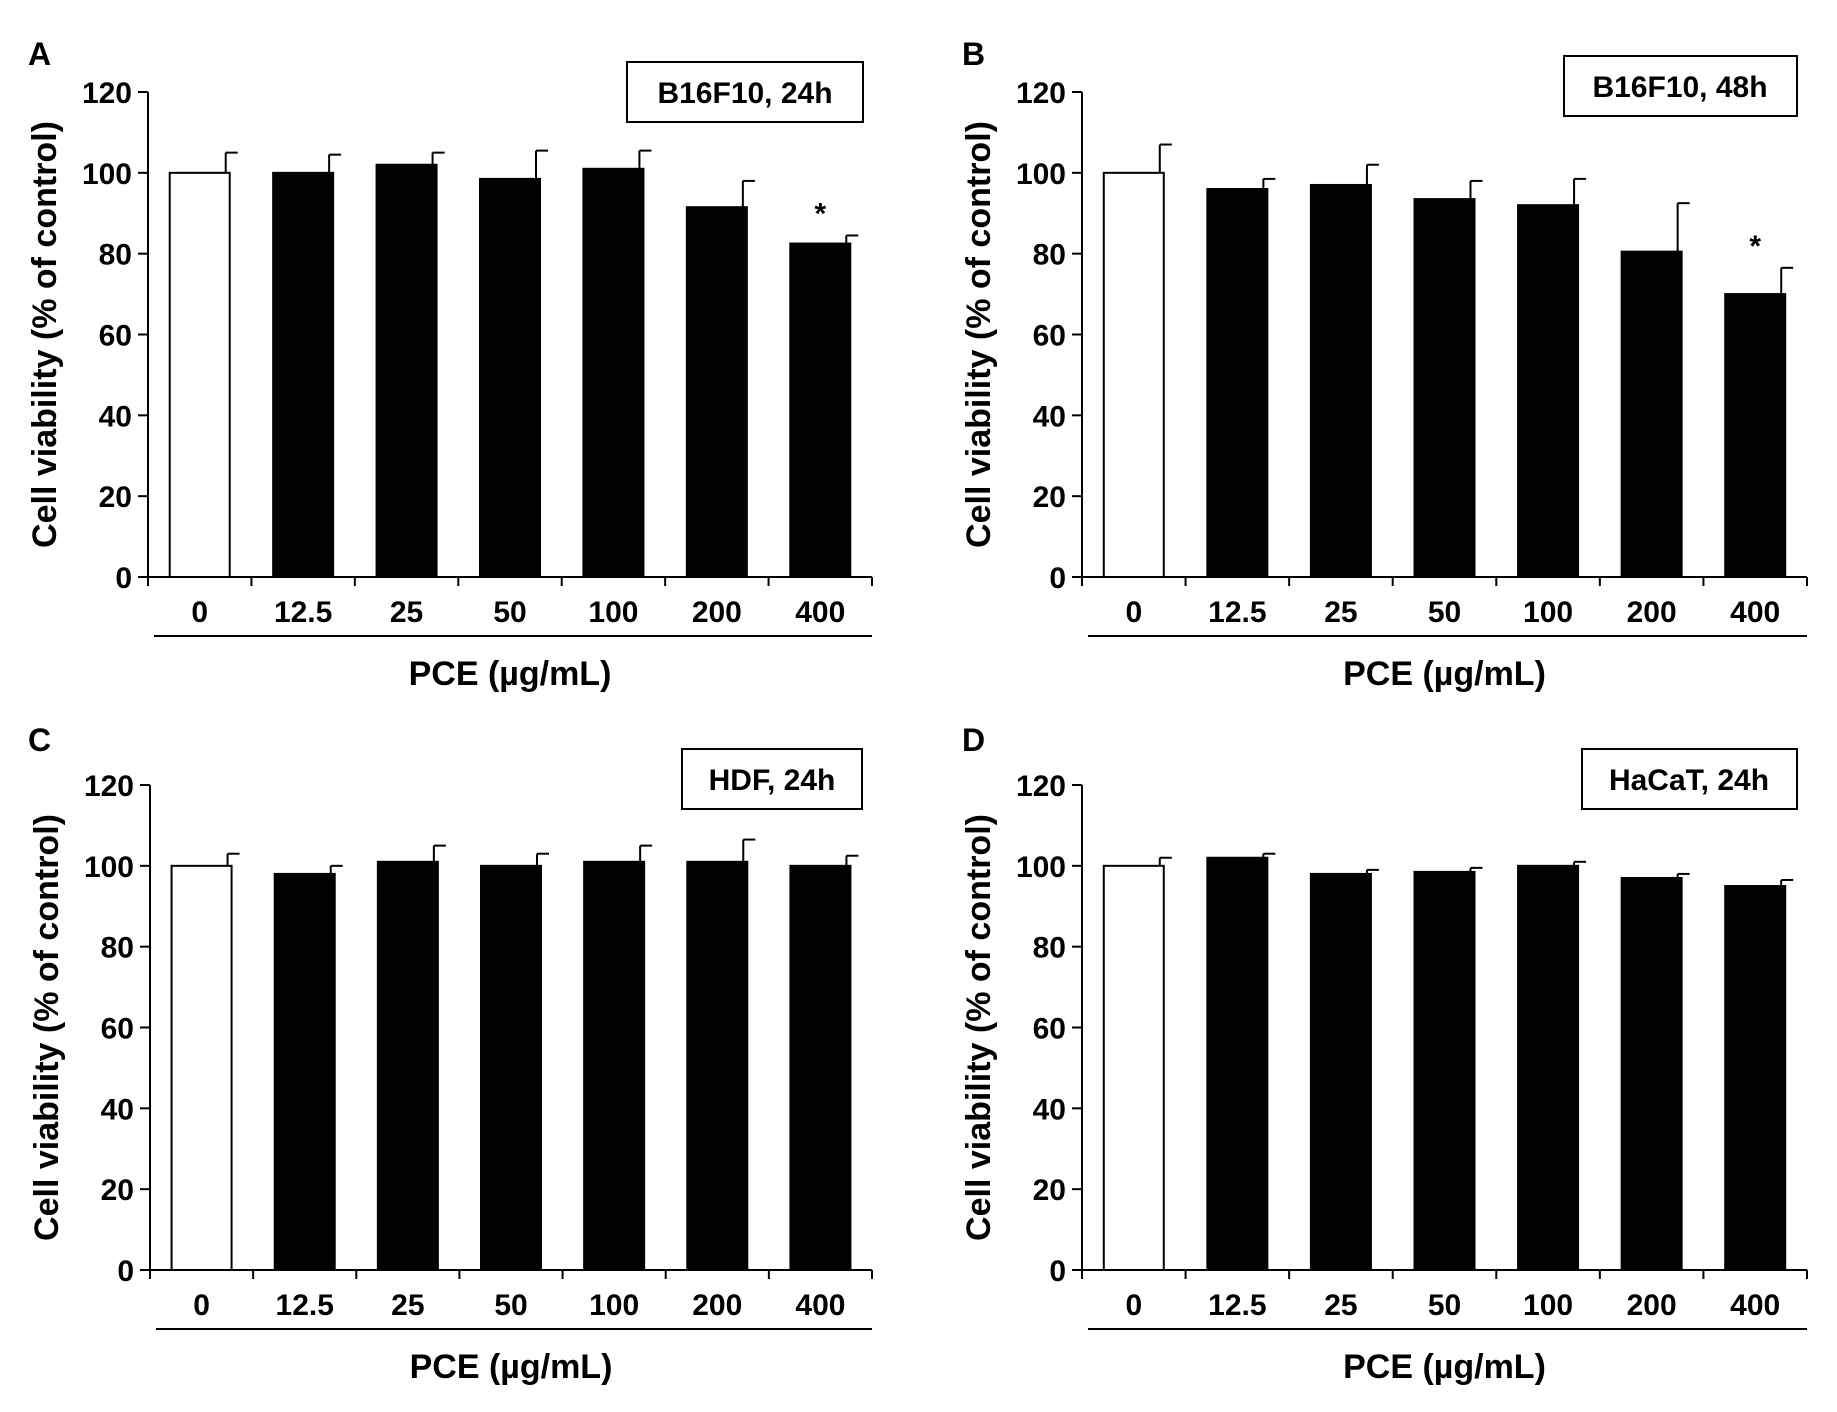 This screenshot has width=1837, height=1412. I want to click on panel-letter: B, so click(973, 54).